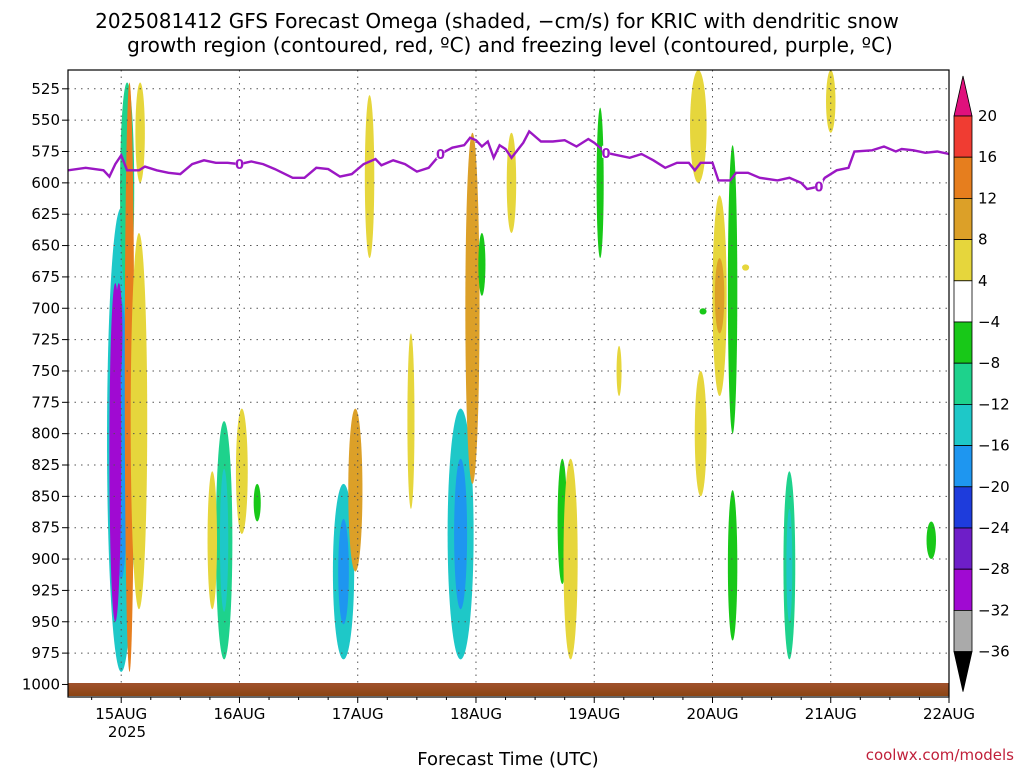 The image size is (1024, 772). Describe the element at coordinates (983, 281) in the screenshot. I see `colorbar-label: 4` at that location.